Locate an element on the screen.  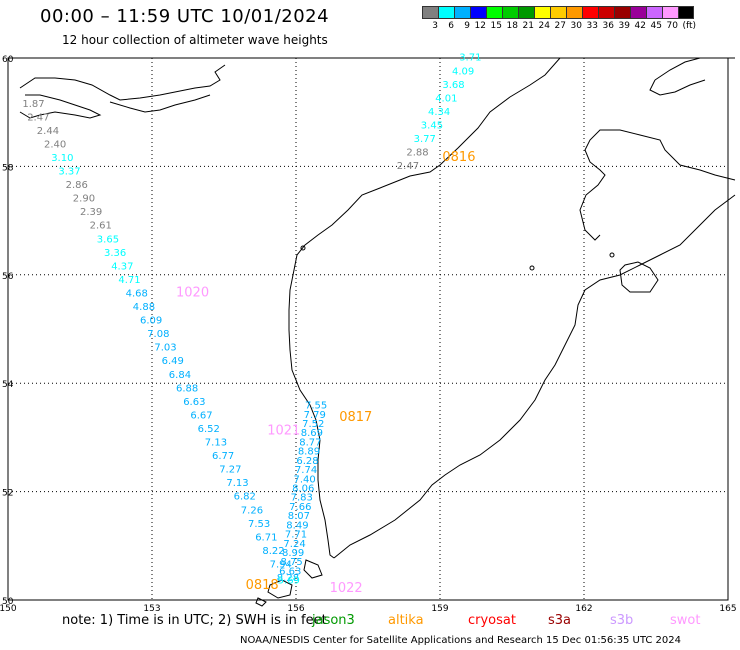
swh-value: 4.37 is located at coordinates (122, 266).